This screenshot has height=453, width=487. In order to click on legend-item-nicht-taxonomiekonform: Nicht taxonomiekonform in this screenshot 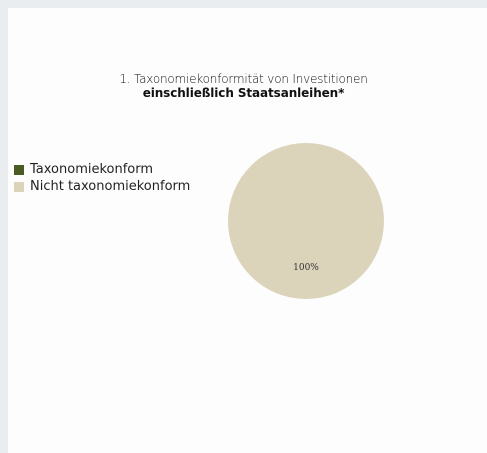, I will do `click(102, 186)`.